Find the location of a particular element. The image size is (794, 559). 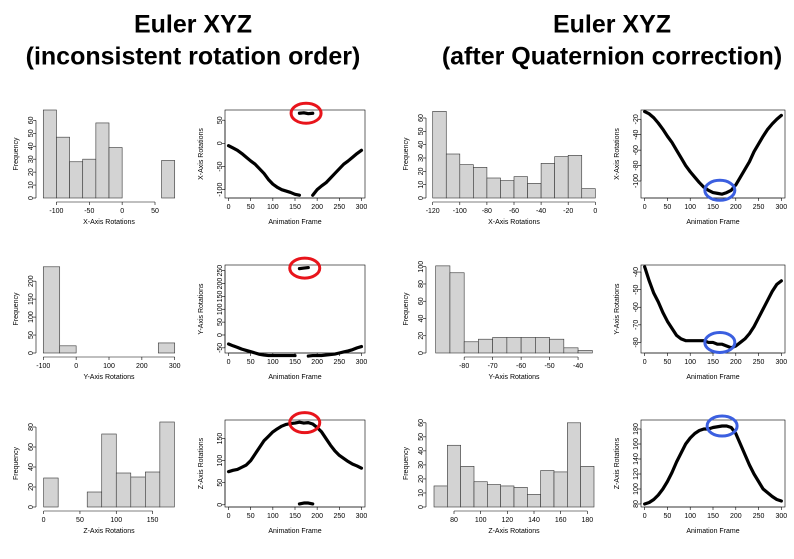

x-axis-label: Animation Frame is located at coordinates (712, 222).